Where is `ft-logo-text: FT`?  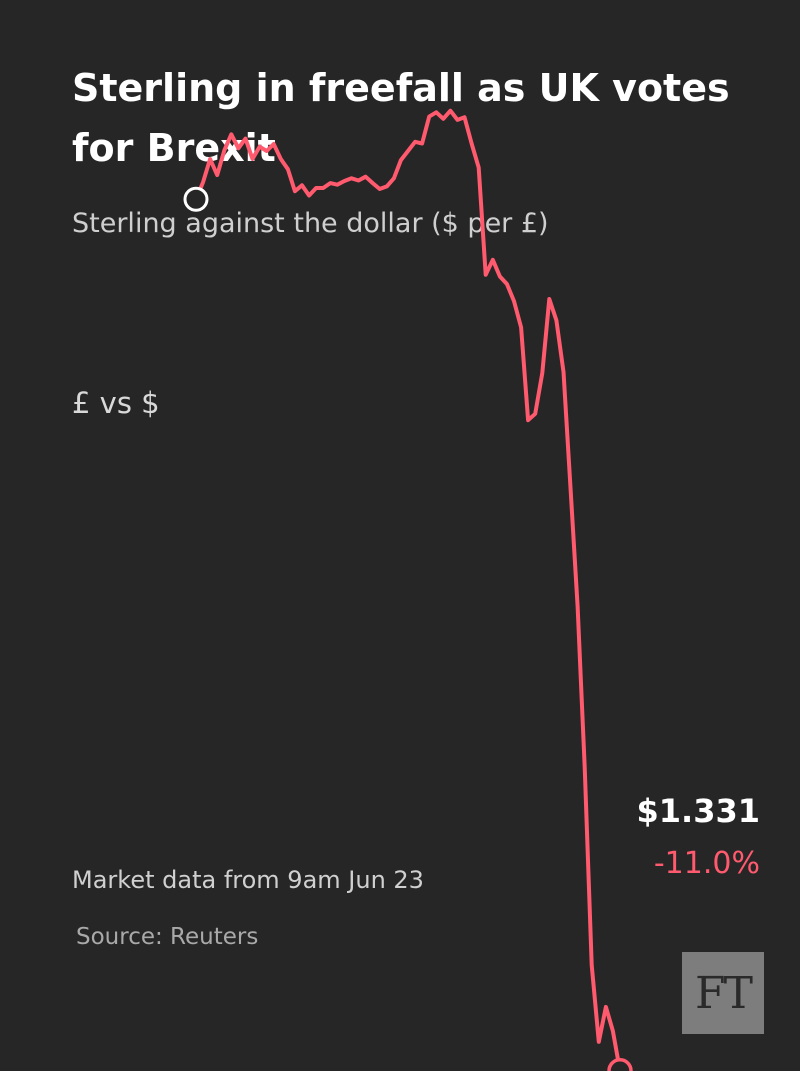
ft-logo-text: FT is located at coordinates (724, 993).